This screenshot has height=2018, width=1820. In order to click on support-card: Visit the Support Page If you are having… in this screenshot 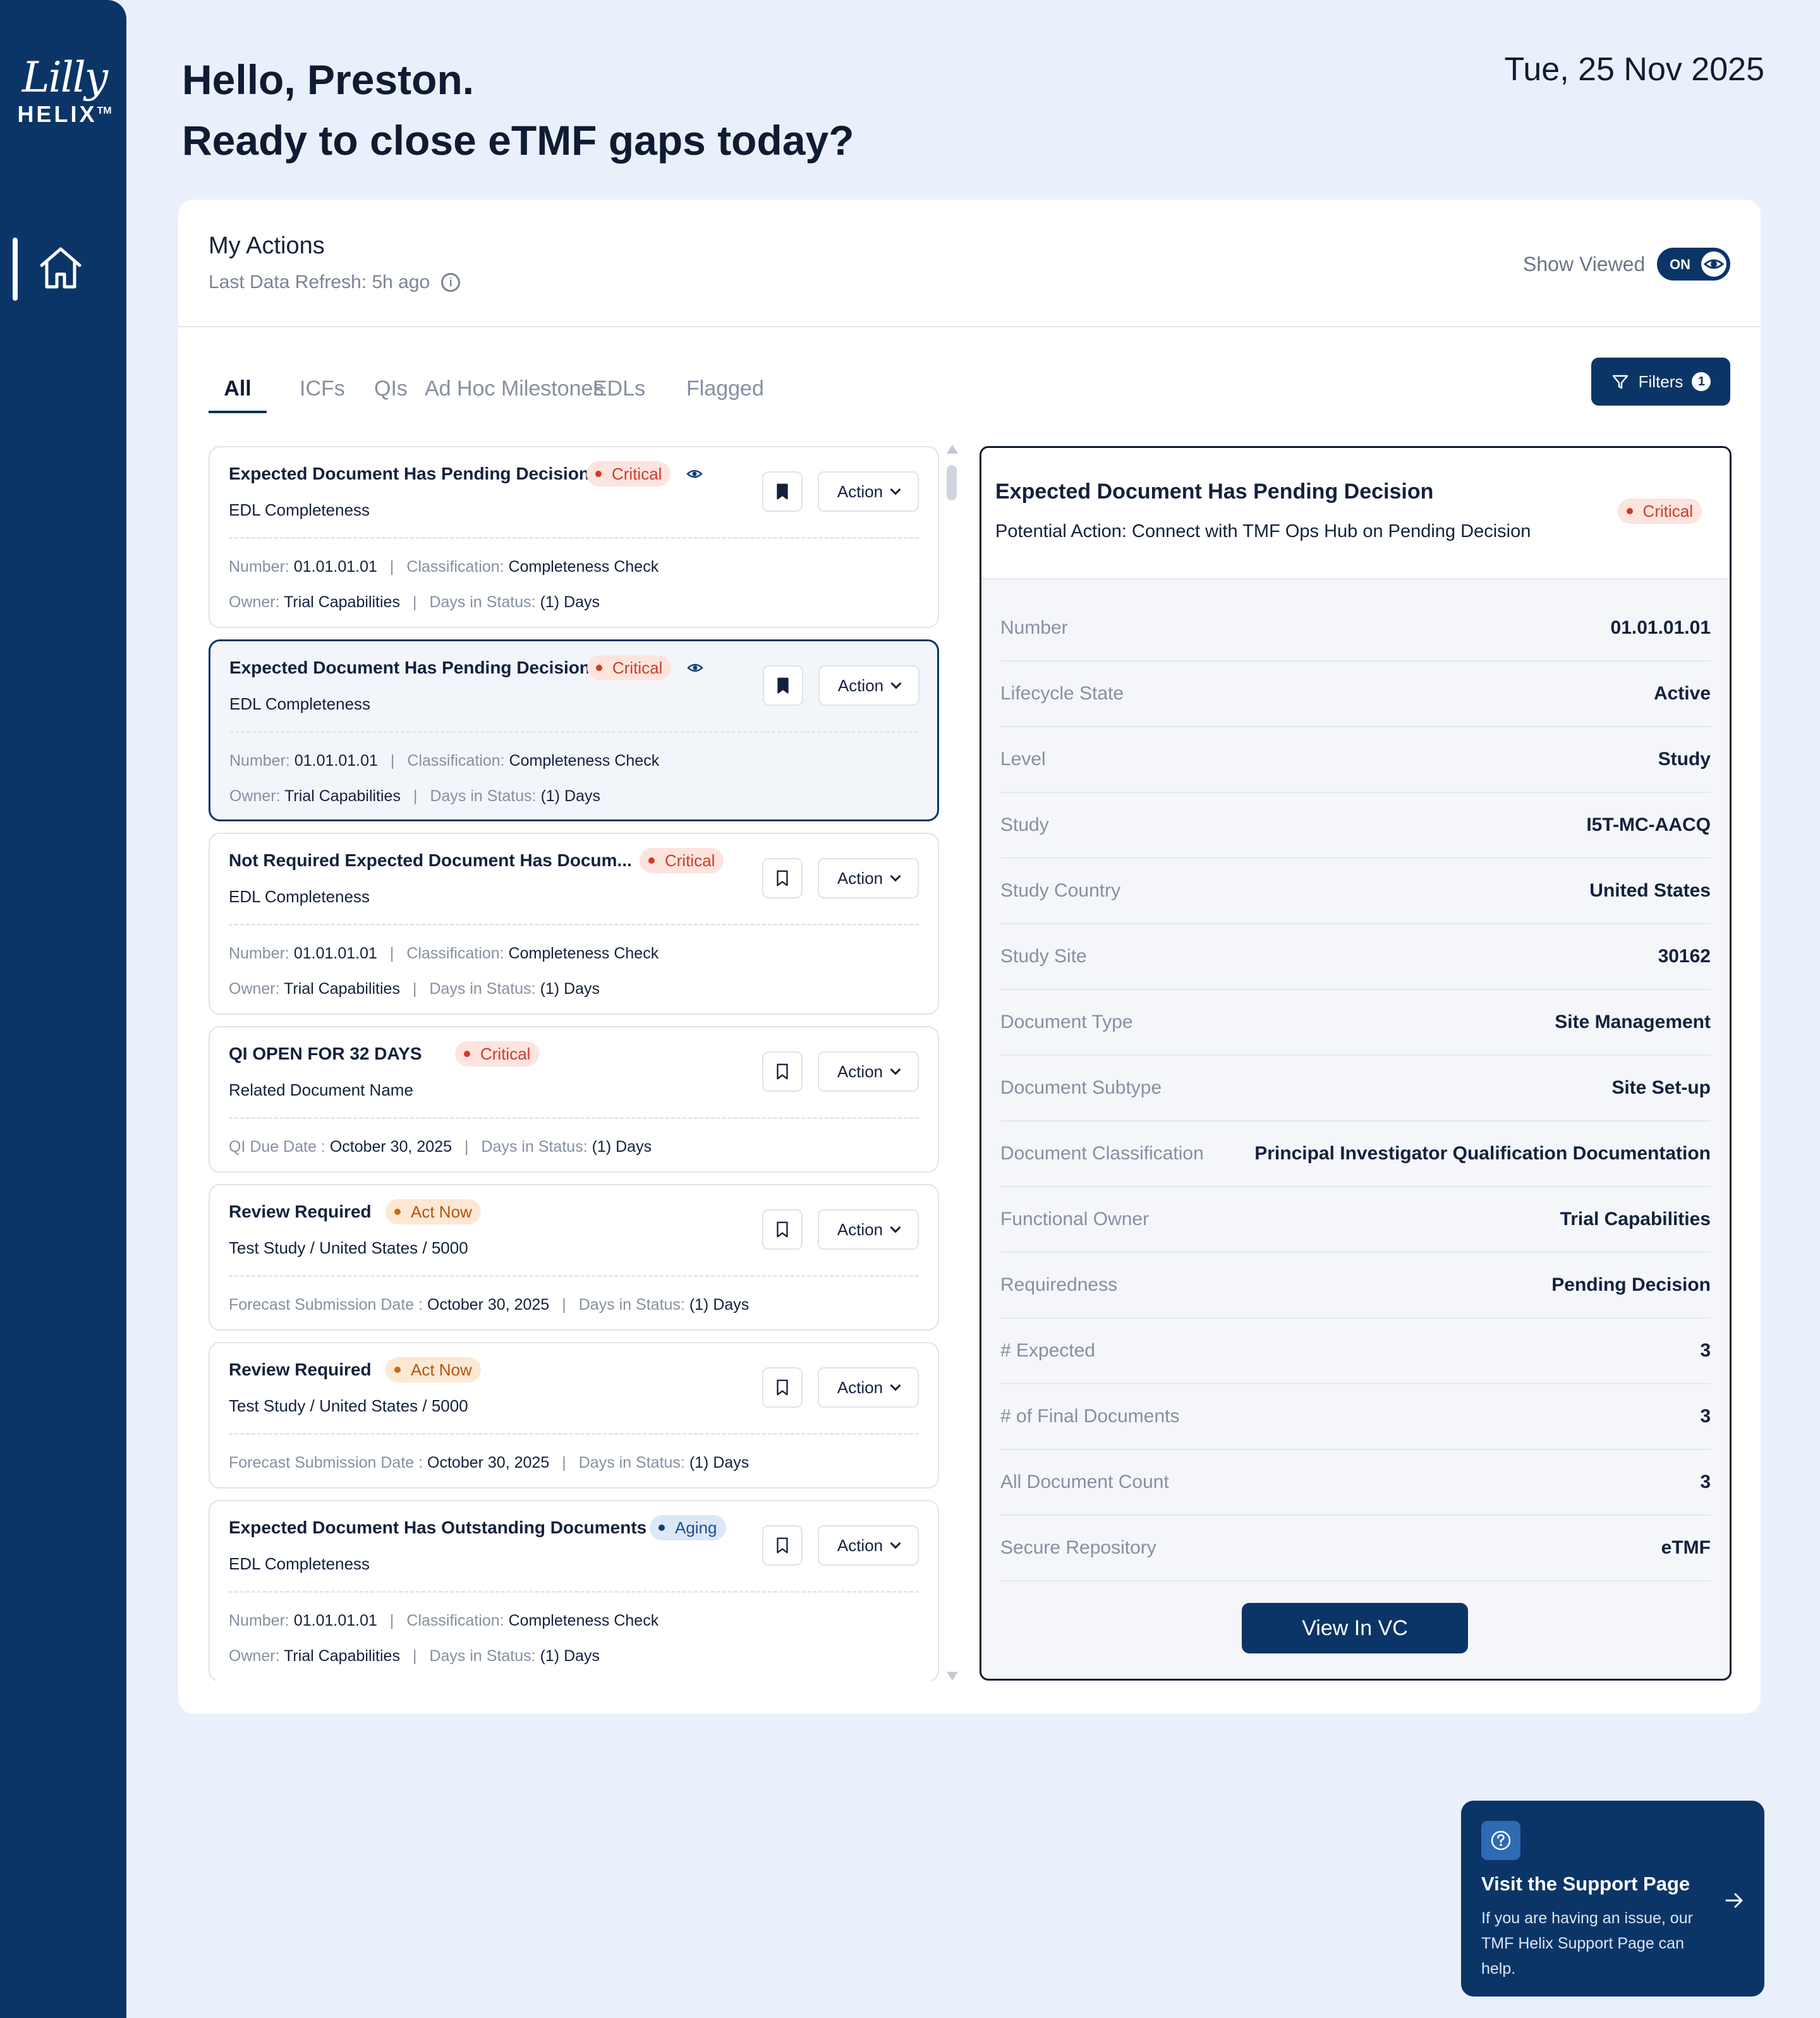, I will do `click(1612, 1899)`.